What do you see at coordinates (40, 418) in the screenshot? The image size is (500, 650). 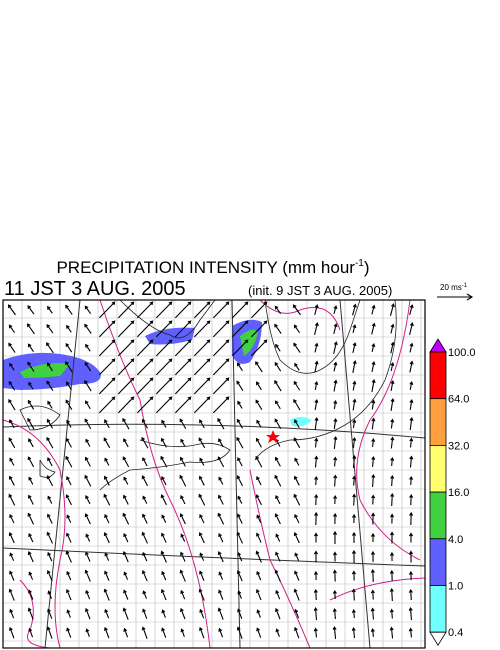 I see `coastline` at bounding box center [40, 418].